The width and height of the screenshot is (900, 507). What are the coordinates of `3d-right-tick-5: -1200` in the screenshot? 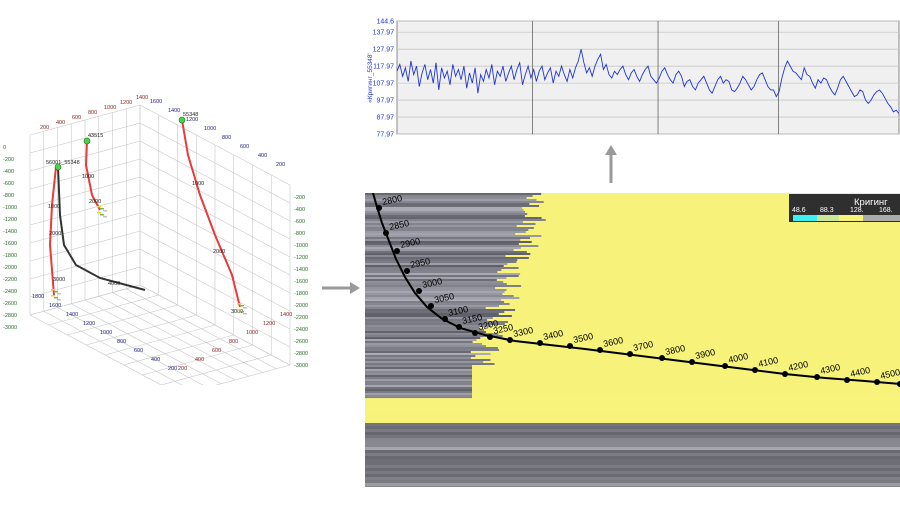 It's located at (301, 258).